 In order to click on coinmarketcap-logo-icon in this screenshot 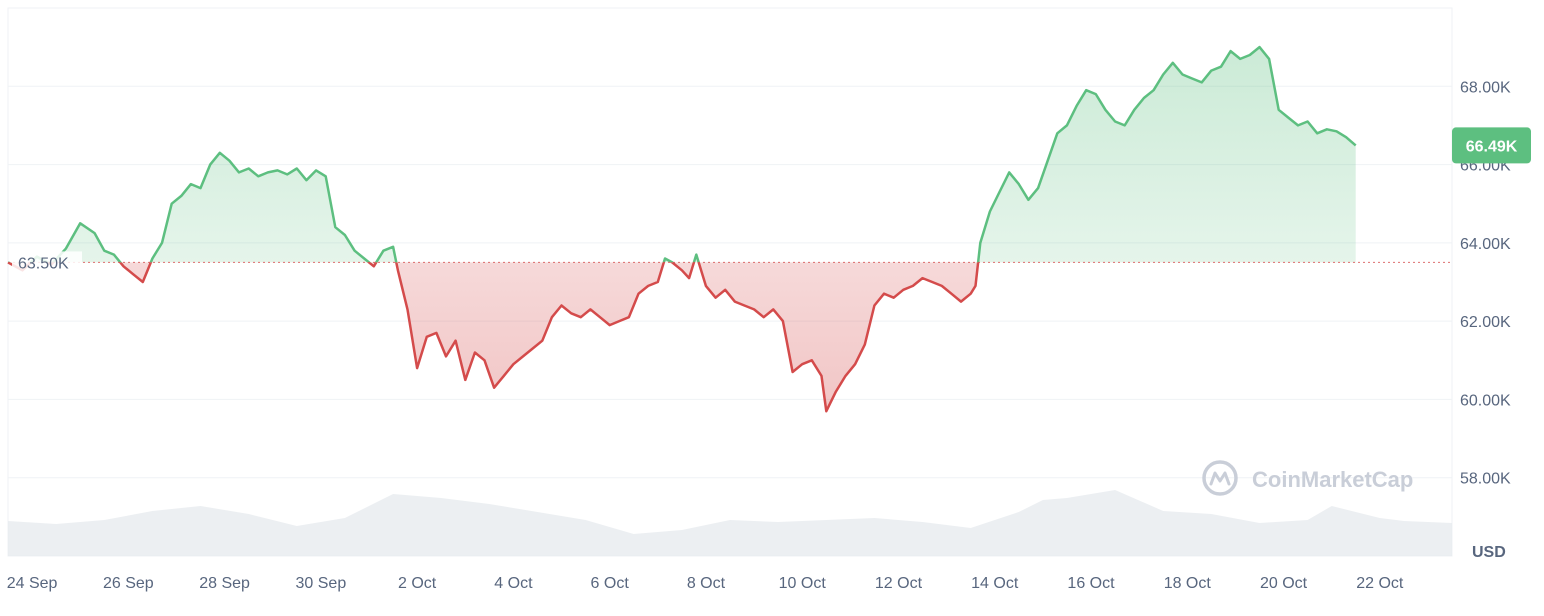, I will do `click(1220, 478)`.